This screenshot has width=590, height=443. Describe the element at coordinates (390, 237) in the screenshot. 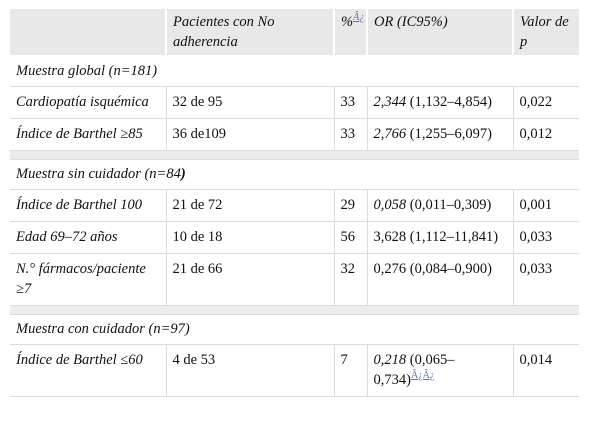

I see `or-value: 3,628` at that location.